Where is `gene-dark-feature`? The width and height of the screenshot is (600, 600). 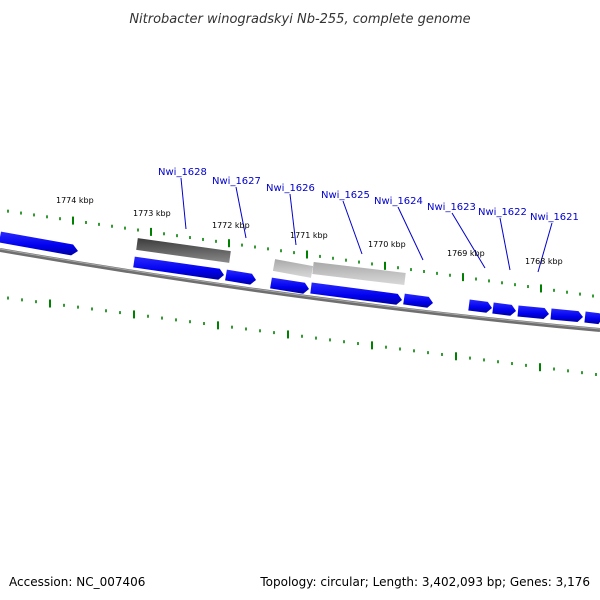
gene-dark-feature is located at coordinates (183, 250).